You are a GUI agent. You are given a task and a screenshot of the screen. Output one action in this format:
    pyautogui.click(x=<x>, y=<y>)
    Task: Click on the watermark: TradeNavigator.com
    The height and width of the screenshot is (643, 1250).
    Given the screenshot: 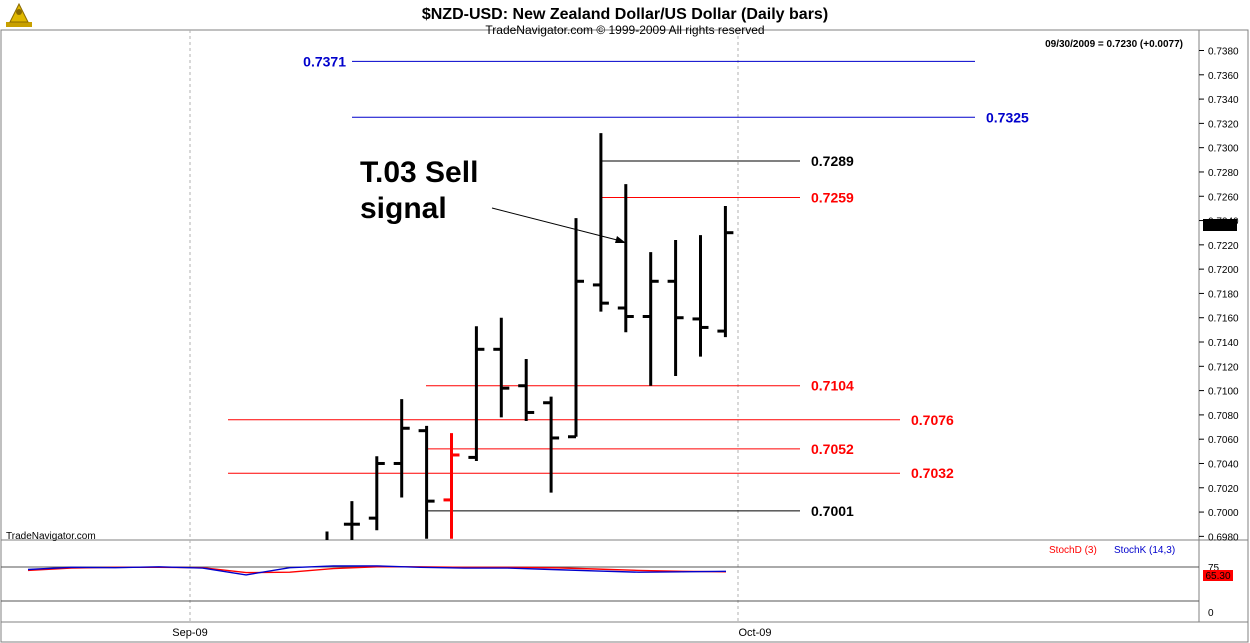 What is the action you would take?
    pyautogui.click(x=51, y=536)
    